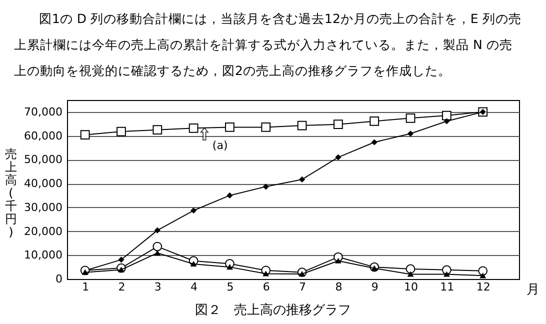 This screenshot has width=546, height=324. What do you see at coordinates (122, 287) in the screenshot?
I see `x-tick-label: 2` at bounding box center [122, 287].